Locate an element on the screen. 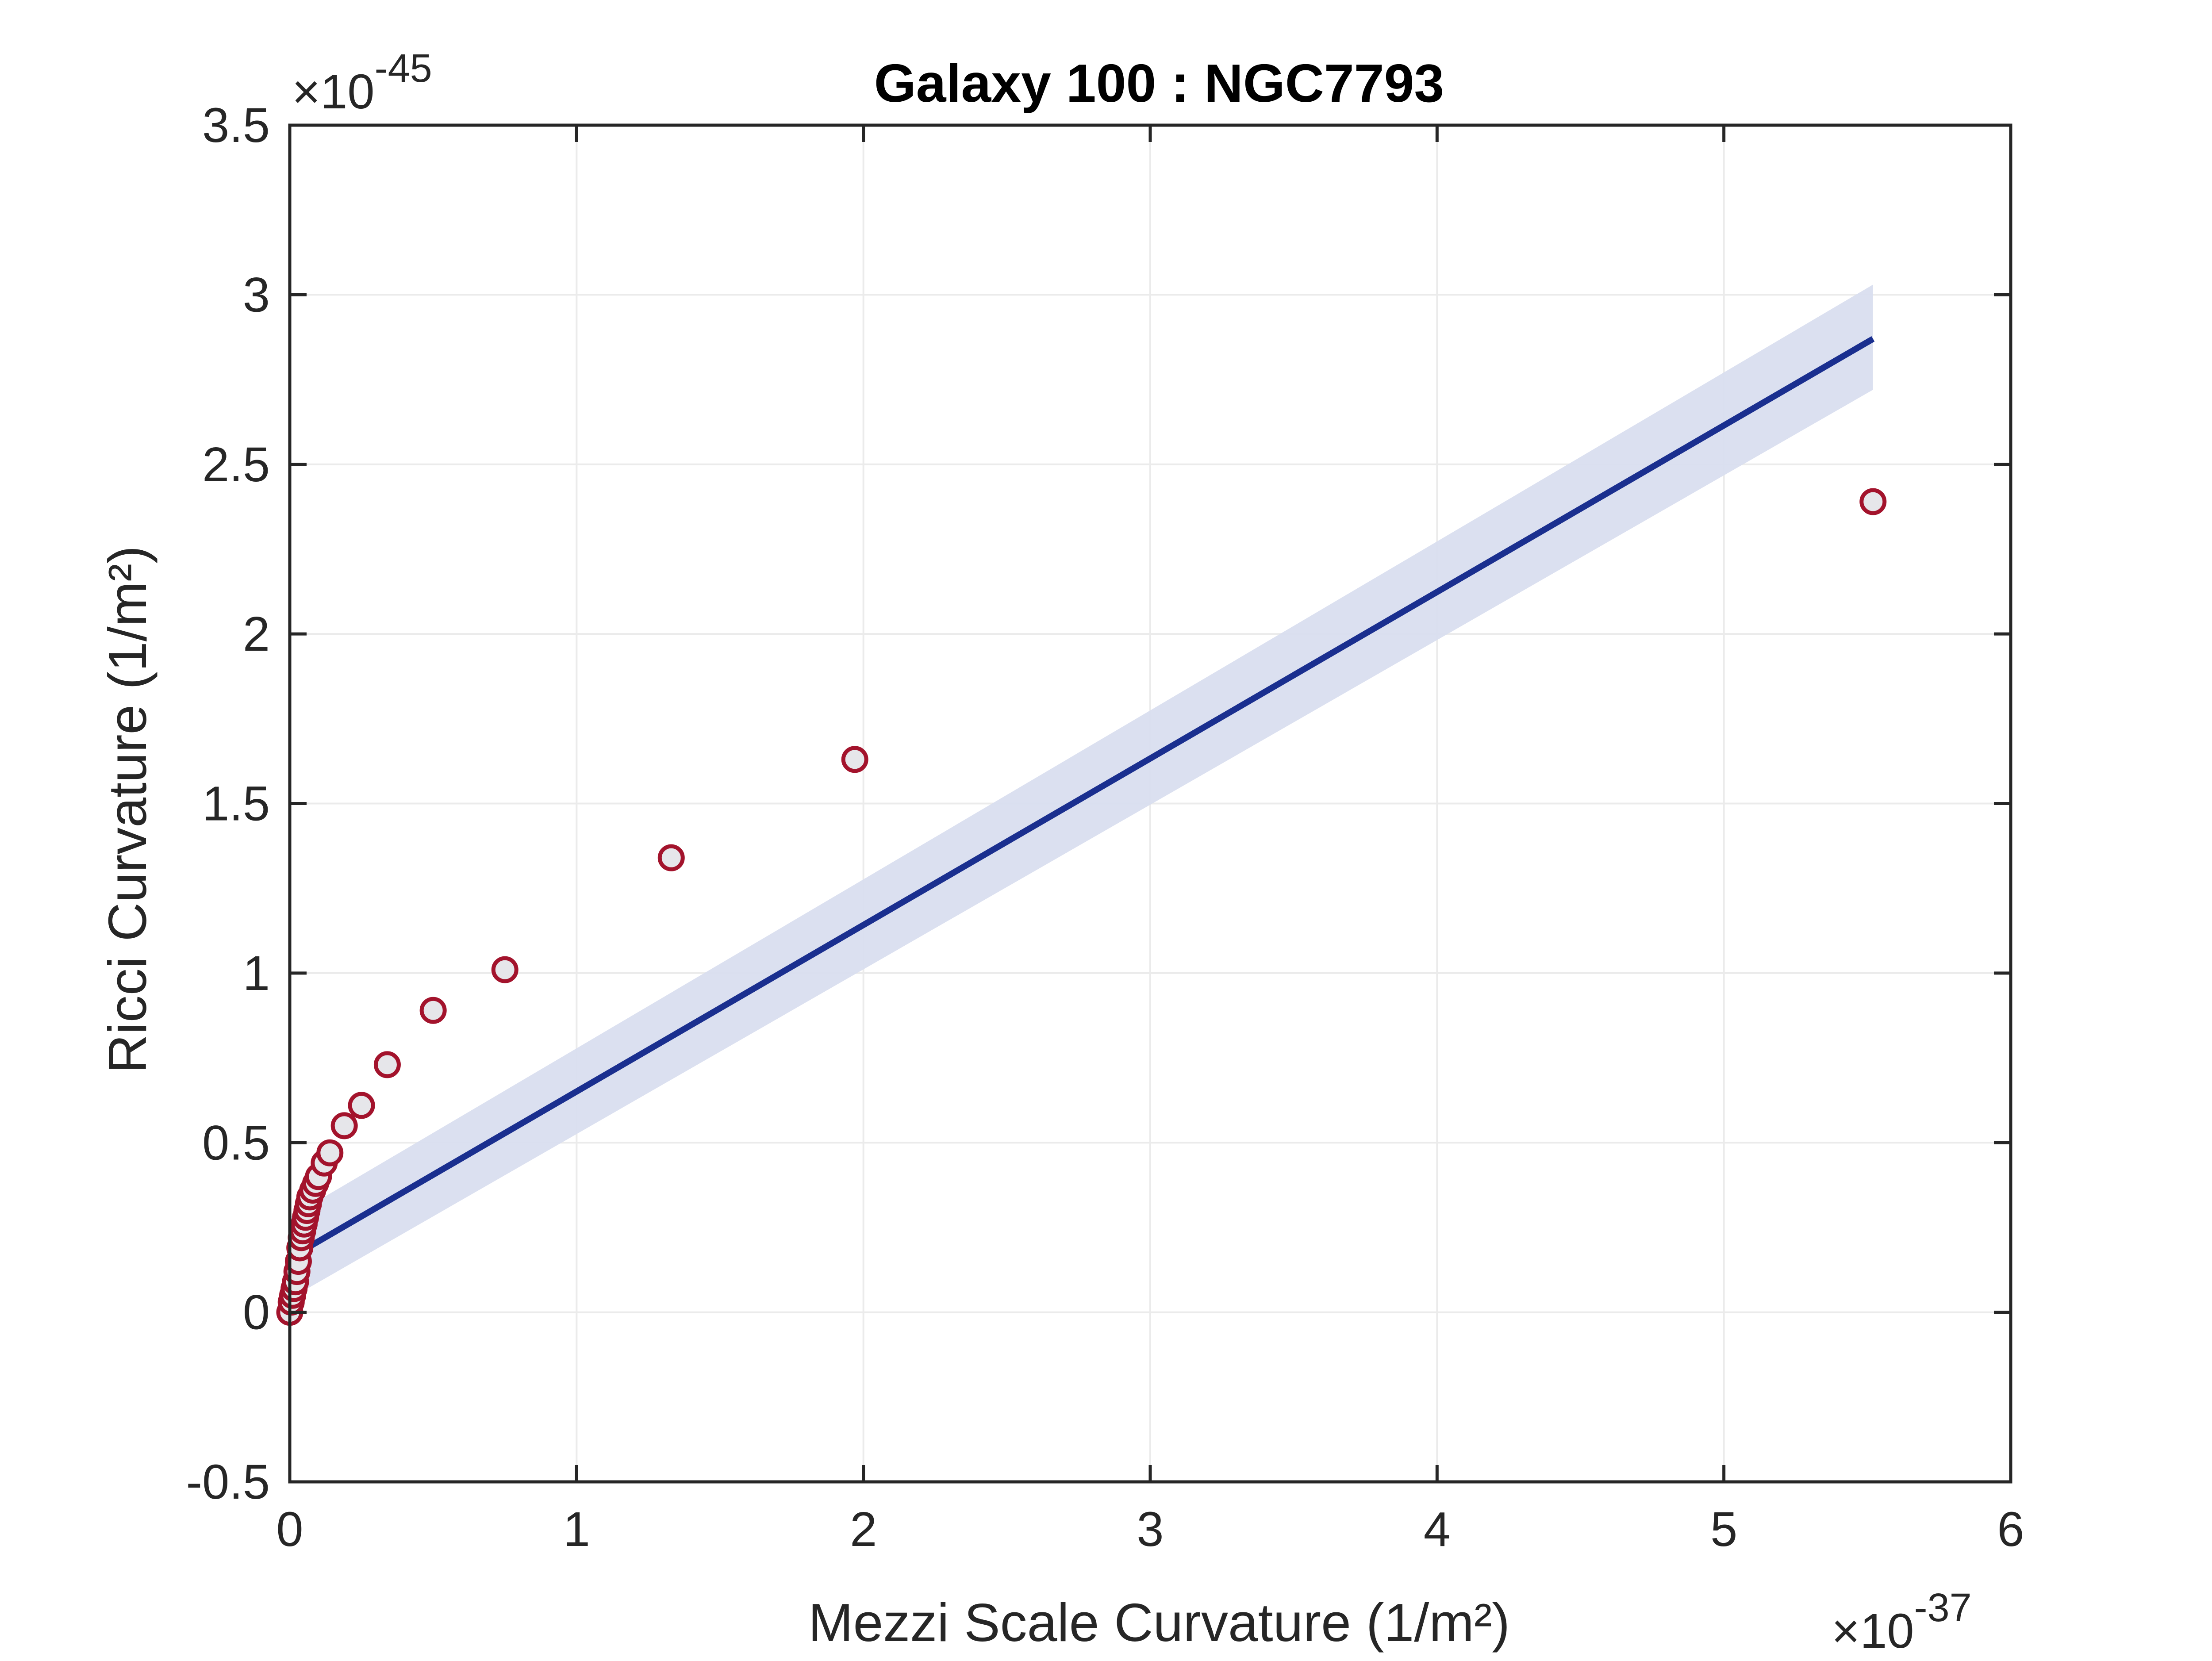 This screenshot has width=2212, height=1661. y-exponent-label: ×10⁻⁴⁵ is located at coordinates (362, 82).